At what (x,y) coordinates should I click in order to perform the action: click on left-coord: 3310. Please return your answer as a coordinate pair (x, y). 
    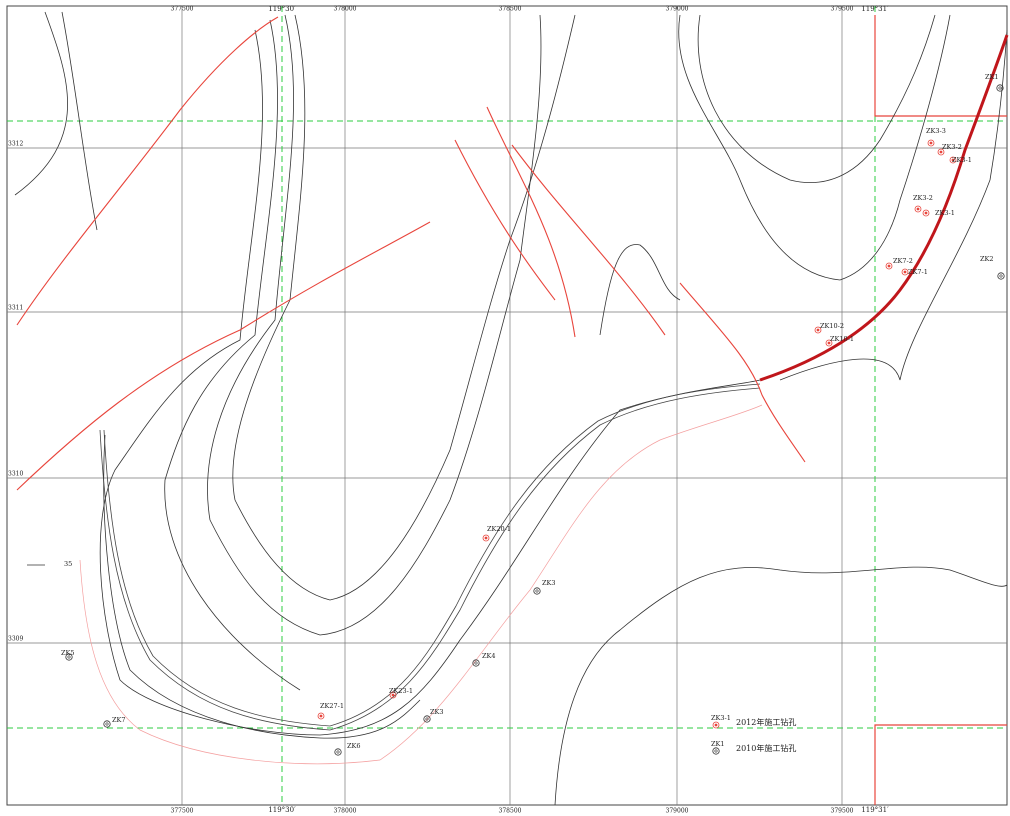
    Looking at the image, I should click on (15, 474).